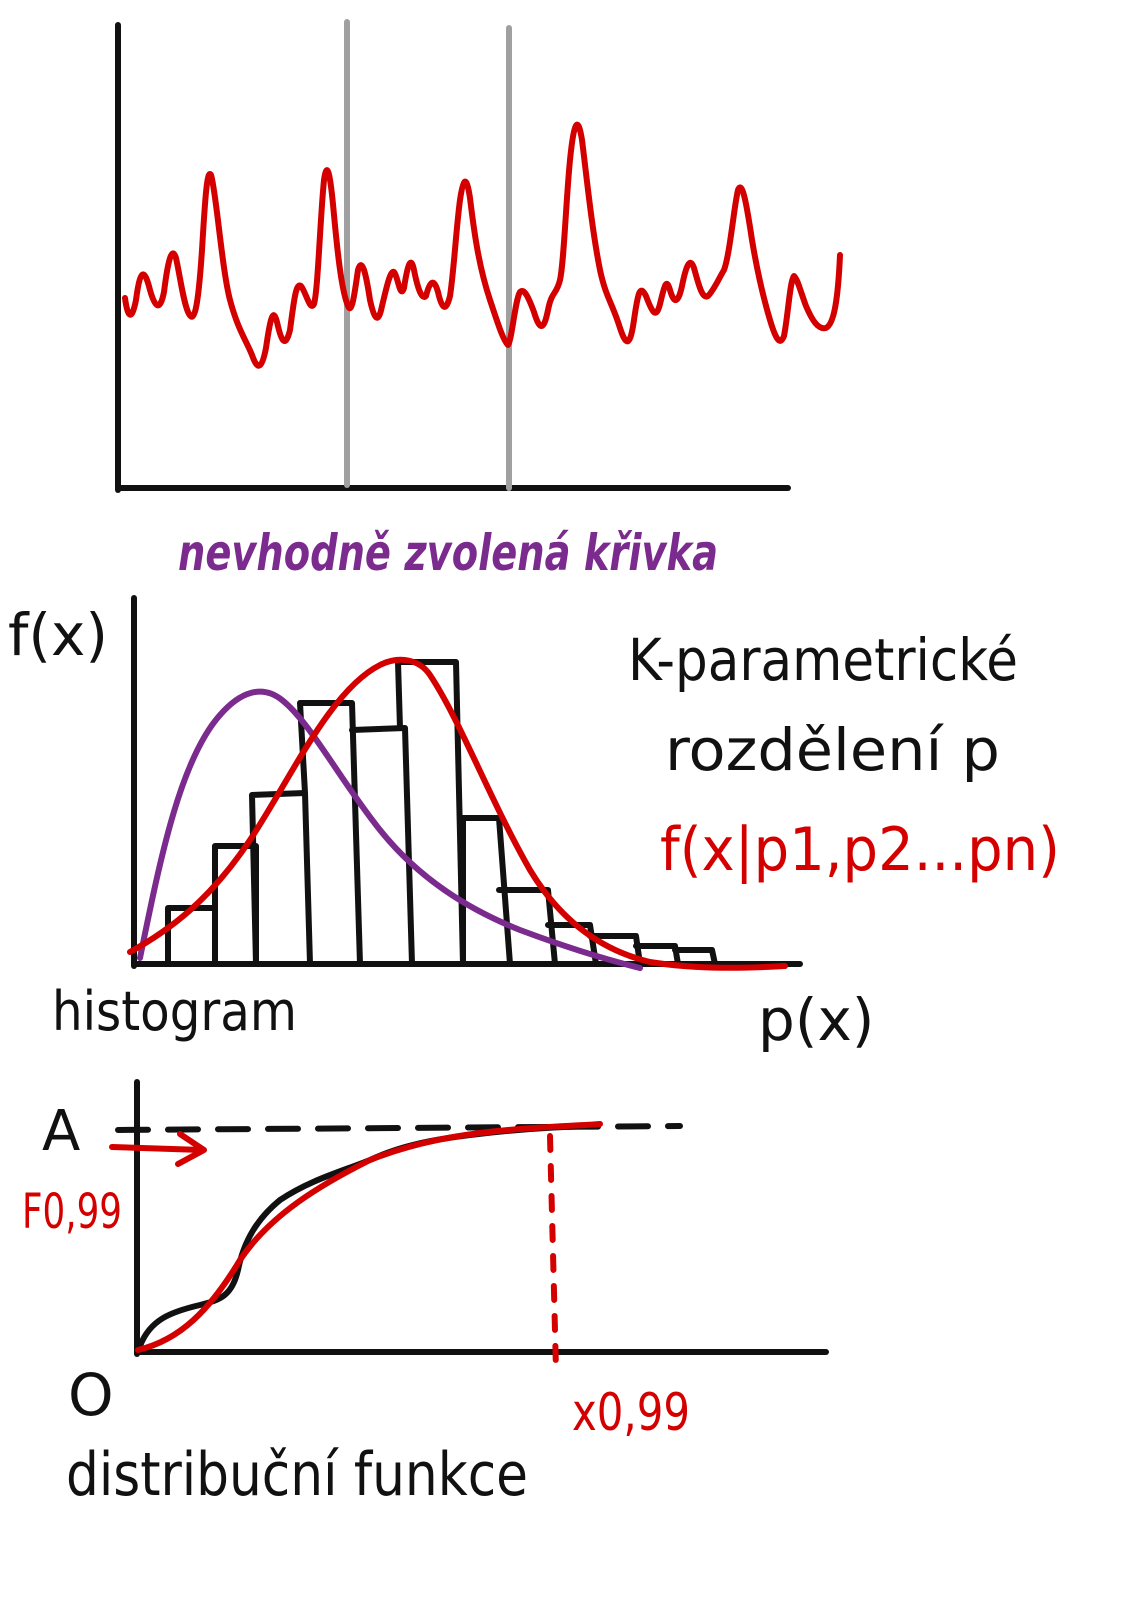 This screenshot has height=1606, width=1123. What do you see at coordinates (631, 1413) in the screenshot?
I see `label-x099: x0,99` at bounding box center [631, 1413].